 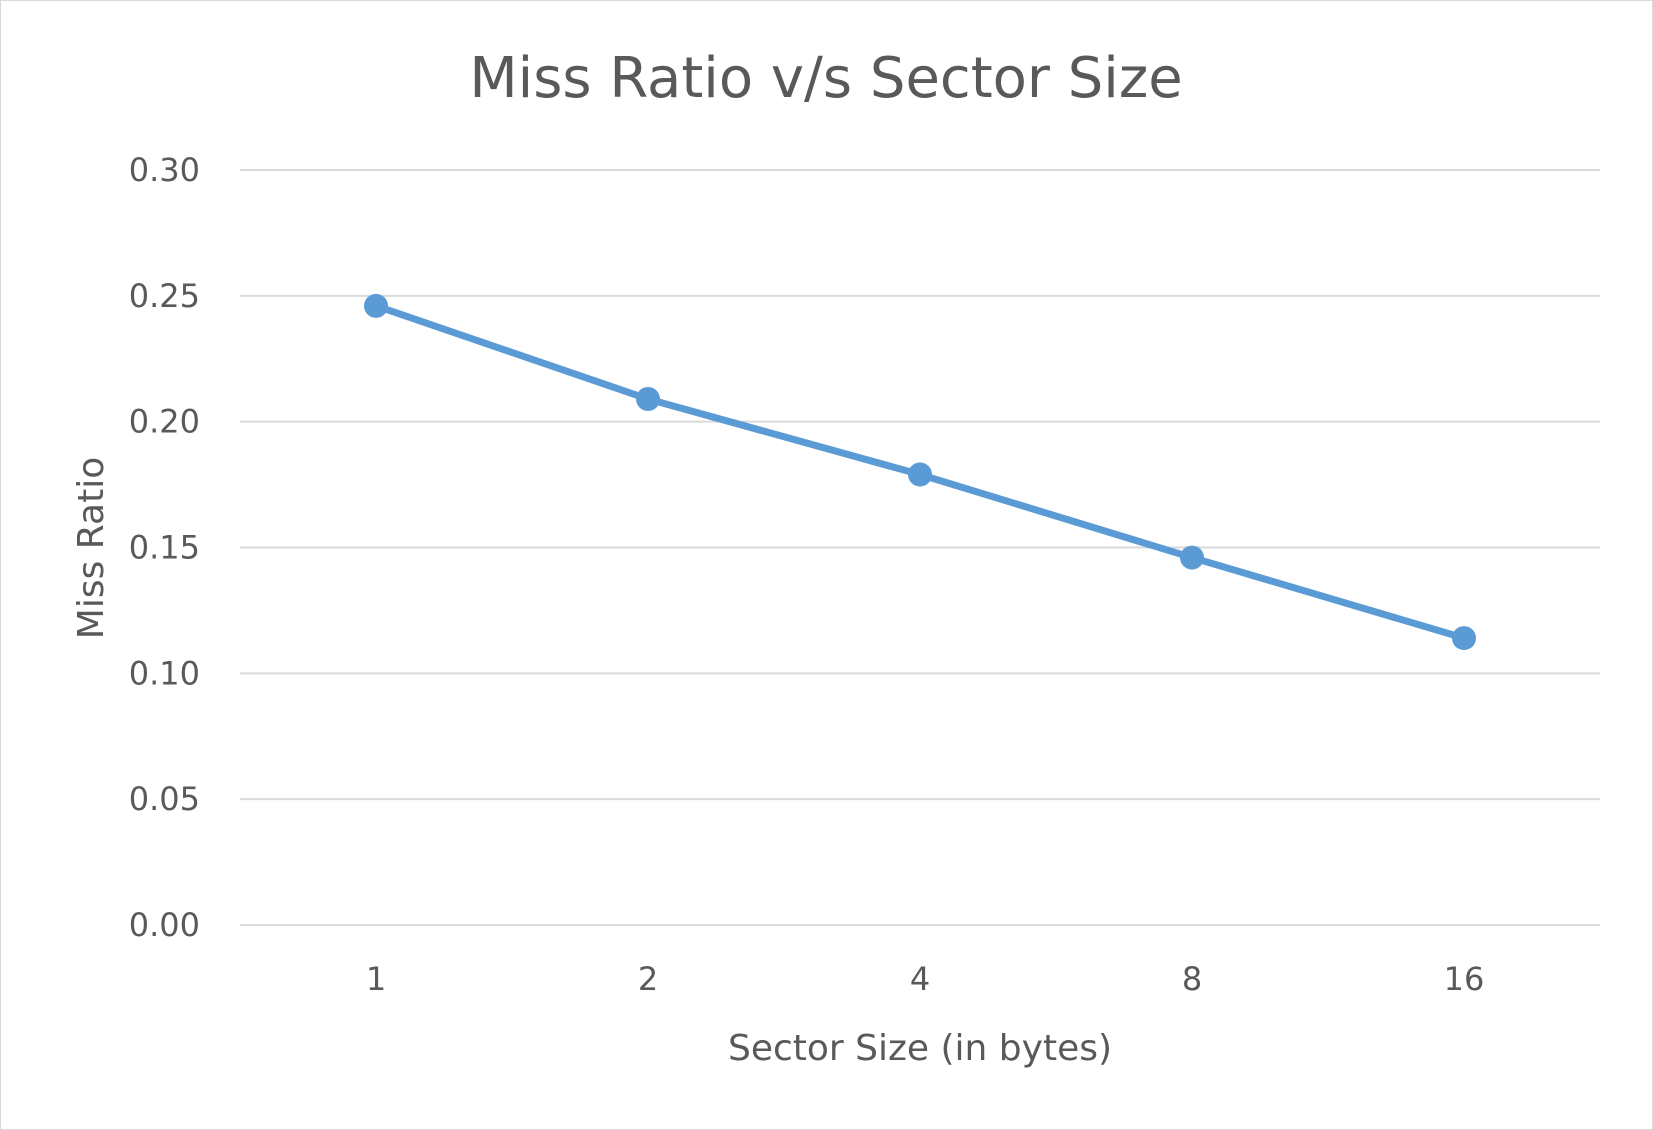 What do you see at coordinates (164, 799) in the screenshot?
I see `y-tick-label: 0.05` at bounding box center [164, 799].